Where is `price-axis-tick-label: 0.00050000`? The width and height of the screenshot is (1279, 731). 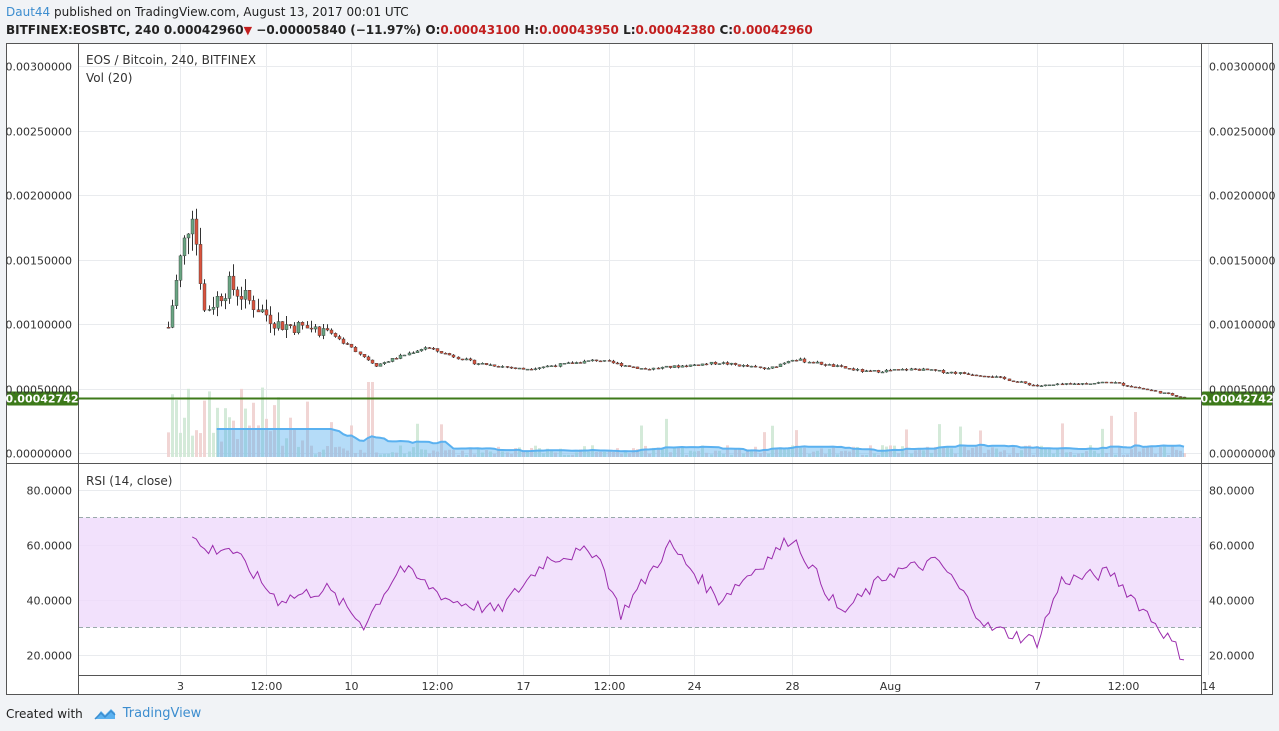
price-axis-tick-label: 0.00050000 is located at coordinates (1242, 390).